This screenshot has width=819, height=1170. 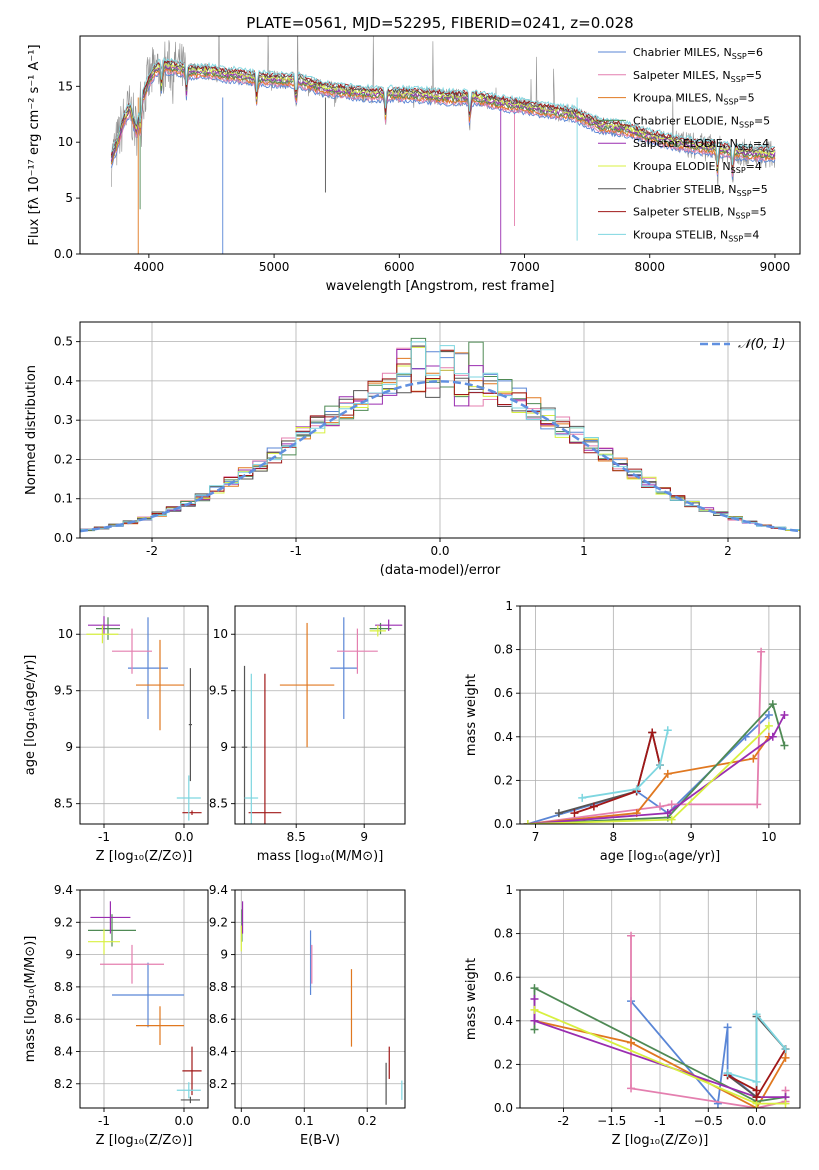 I want to click on panel-age_vs_mass: 8.5 9 8.5 9 9.5 10 mass [log₁₀(M/M⊙)], so click(x=307, y=734).